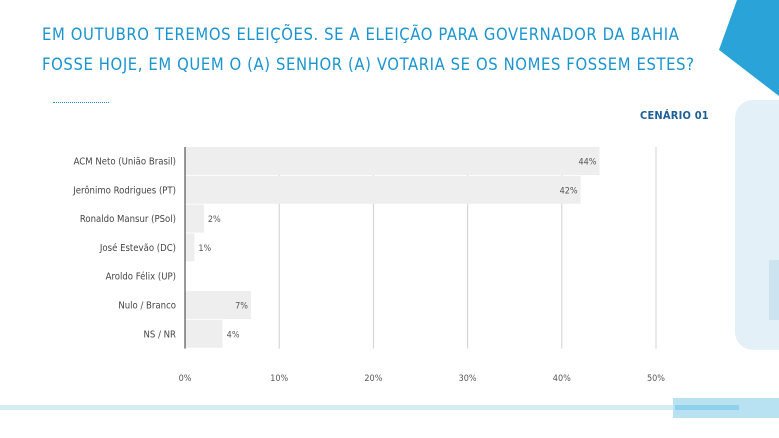 The image size is (779, 438). I want to click on scenario-label: CENÁRIO 01, so click(674, 115).